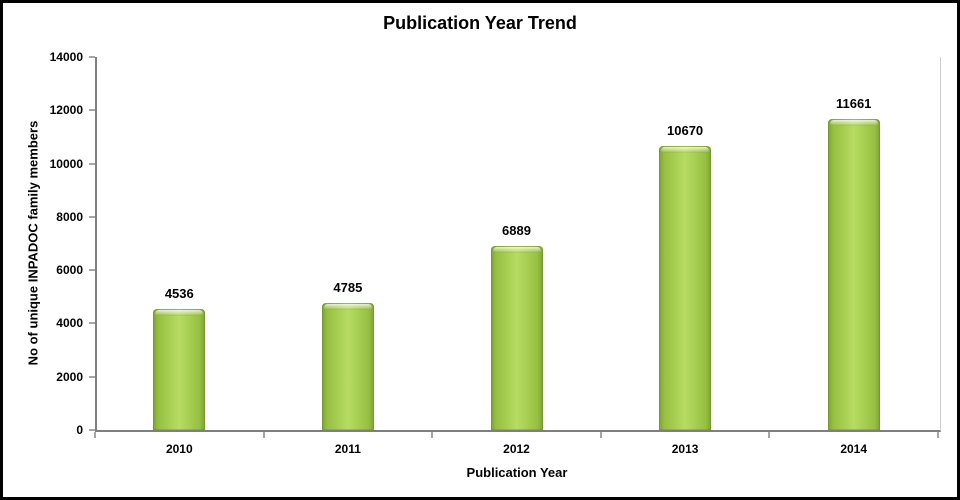 This screenshot has width=960, height=500. What do you see at coordinates (347, 366) in the screenshot?
I see `bar-2011` at bounding box center [347, 366].